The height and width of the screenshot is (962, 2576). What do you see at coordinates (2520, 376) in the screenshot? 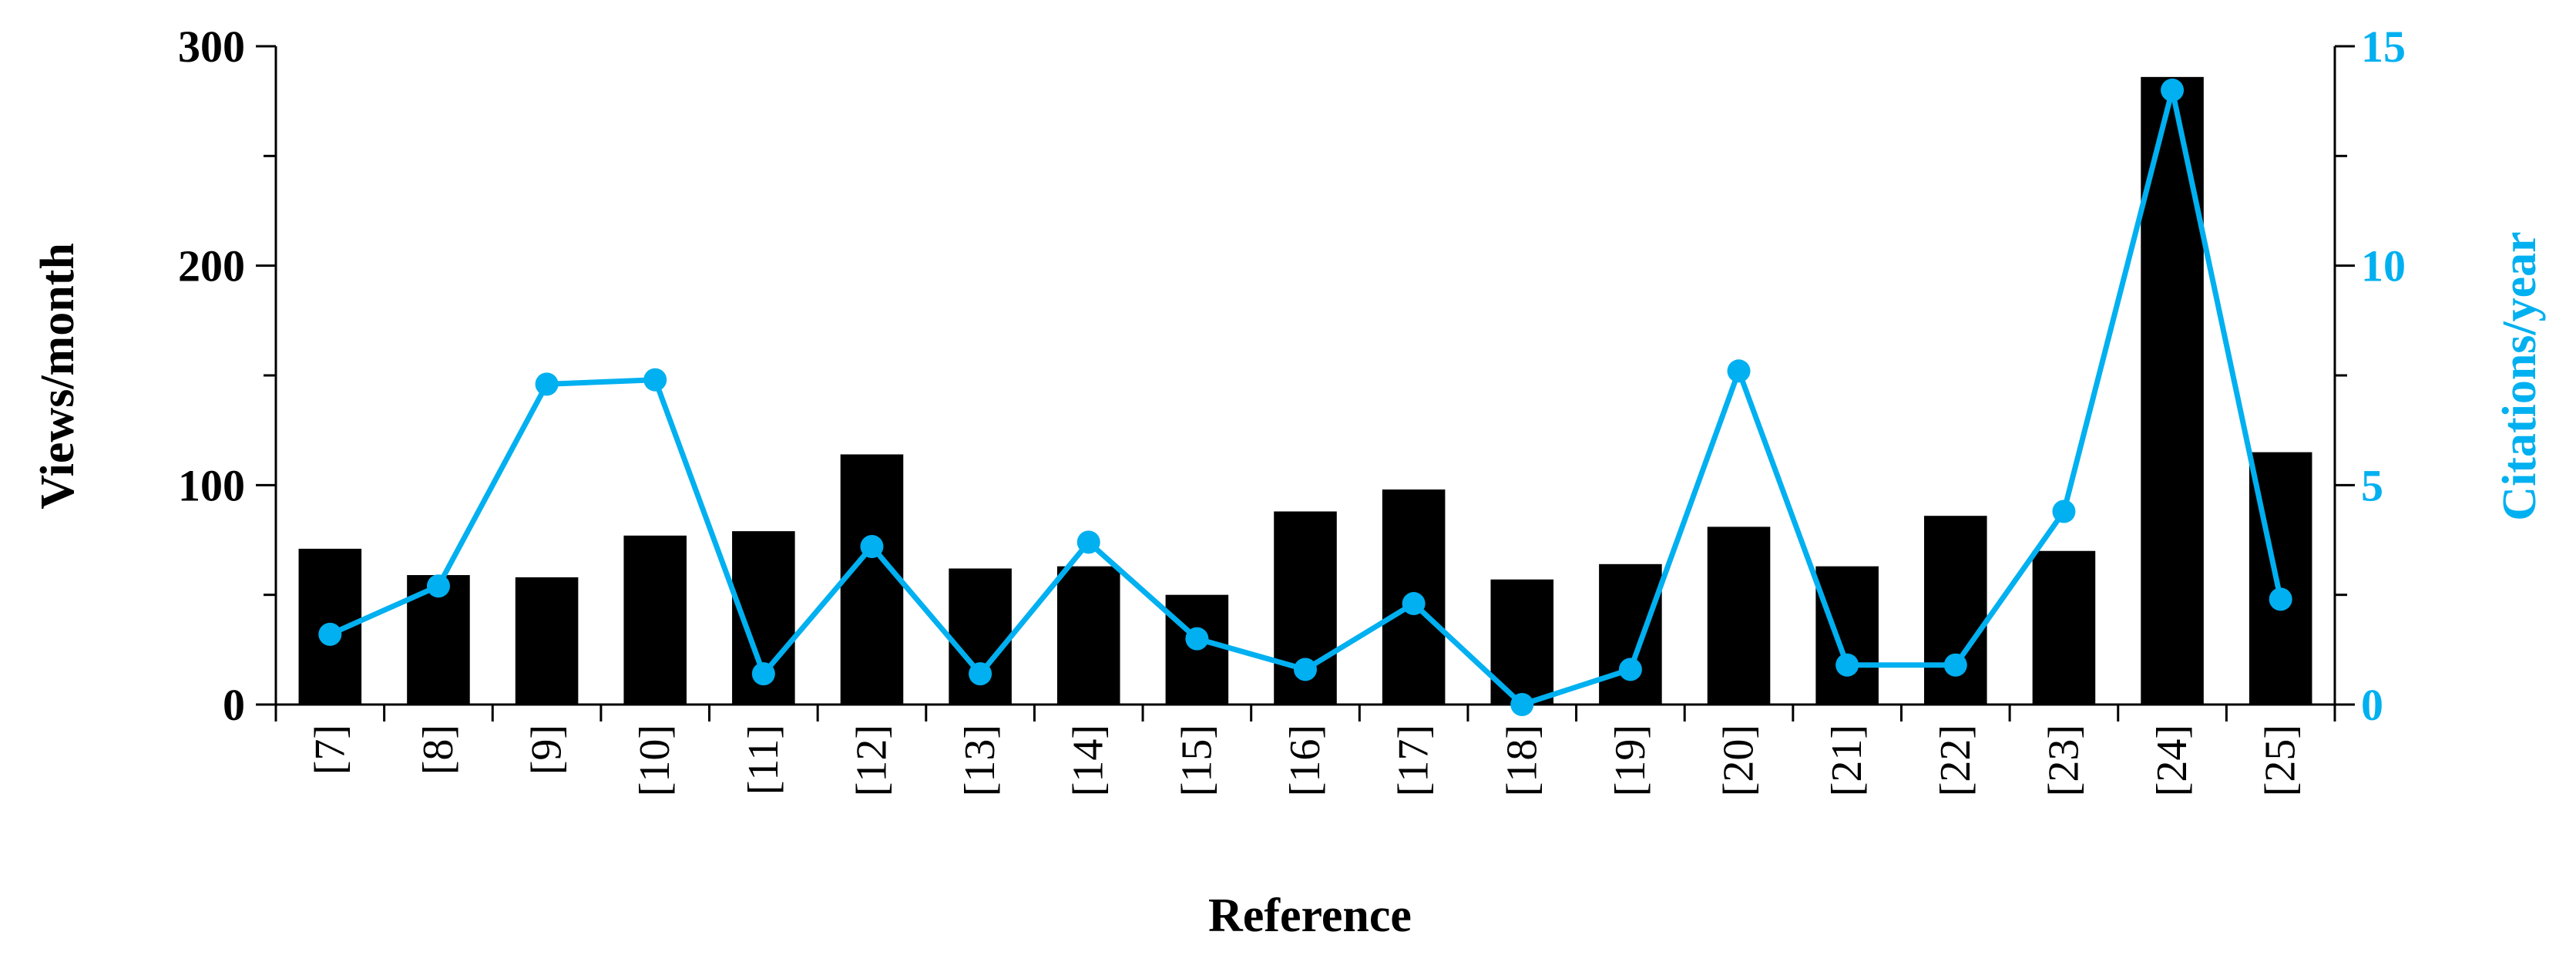
I see `right-y-axis-title: Citations/year` at bounding box center [2520, 376].